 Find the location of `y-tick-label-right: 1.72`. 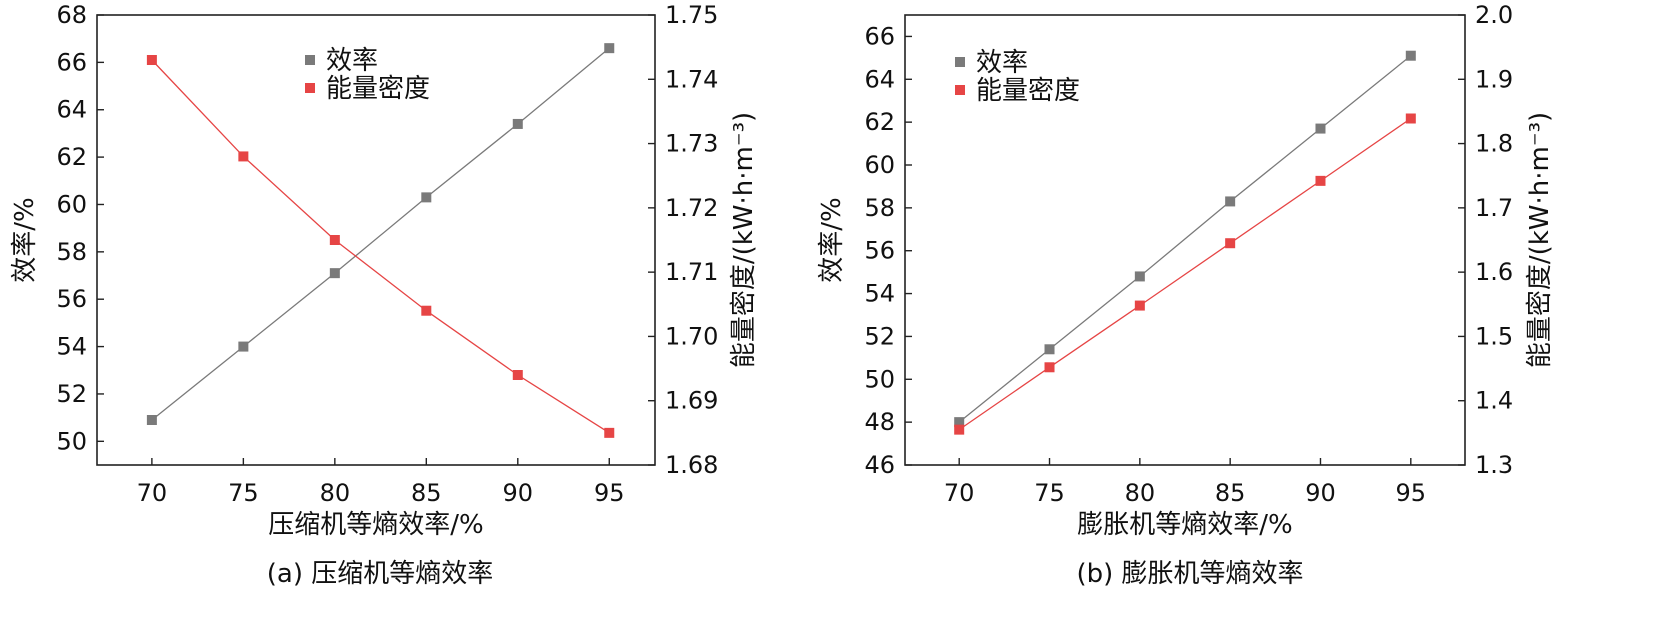

y-tick-label-right: 1.72 is located at coordinates (691, 208).